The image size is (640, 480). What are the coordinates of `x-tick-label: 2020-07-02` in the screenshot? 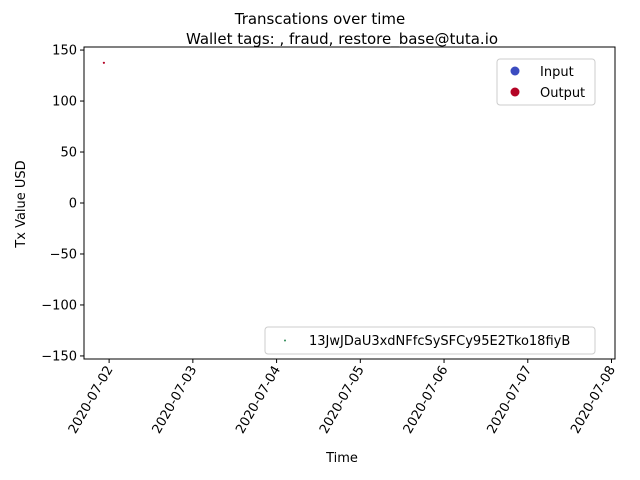 It's located at (91, 400).